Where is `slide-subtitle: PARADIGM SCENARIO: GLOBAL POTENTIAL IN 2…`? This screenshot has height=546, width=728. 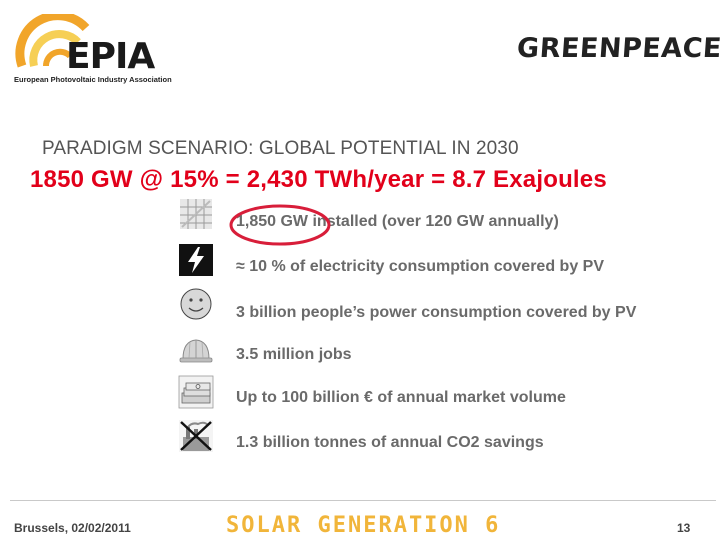
slide-subtitle: PARADIGM SCENARIO: GLOBAL POTENTIAL IN 2… is located at coordinates (280, 148).